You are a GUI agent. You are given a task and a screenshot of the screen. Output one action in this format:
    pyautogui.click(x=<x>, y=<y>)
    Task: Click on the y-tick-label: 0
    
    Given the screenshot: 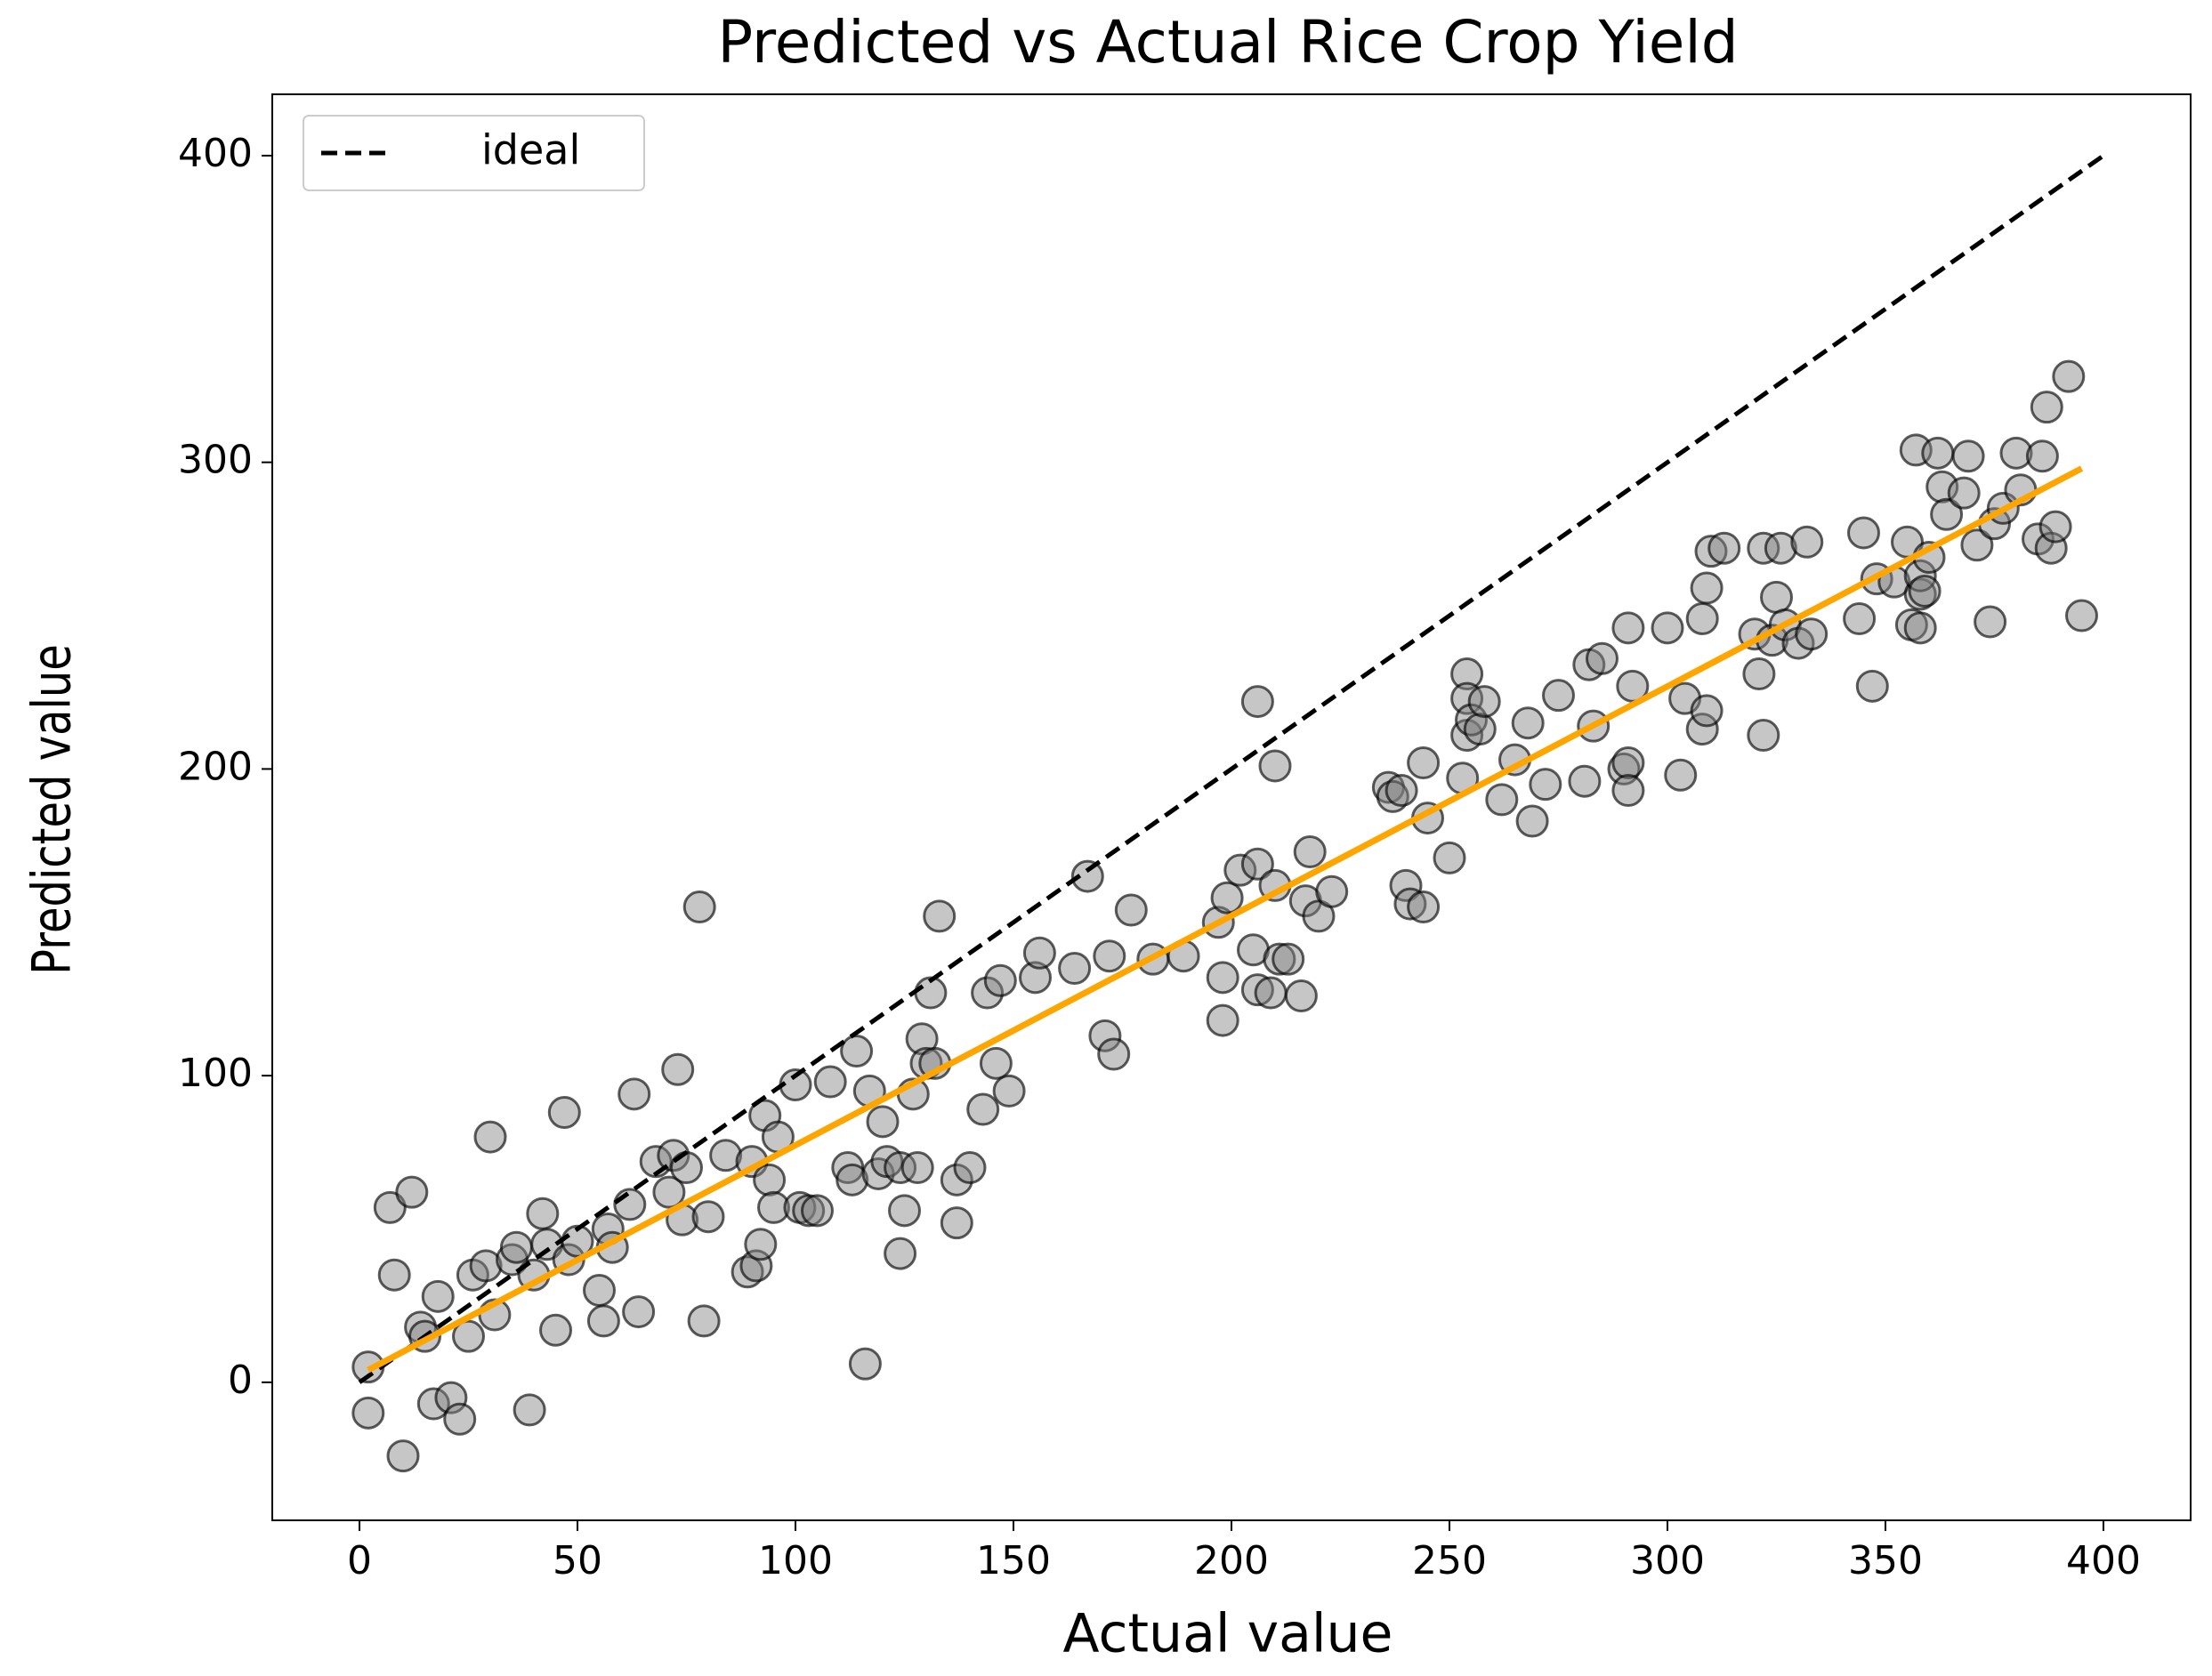 What is the action you would take?
    pyautogui.click(x=241, y=1380)
    